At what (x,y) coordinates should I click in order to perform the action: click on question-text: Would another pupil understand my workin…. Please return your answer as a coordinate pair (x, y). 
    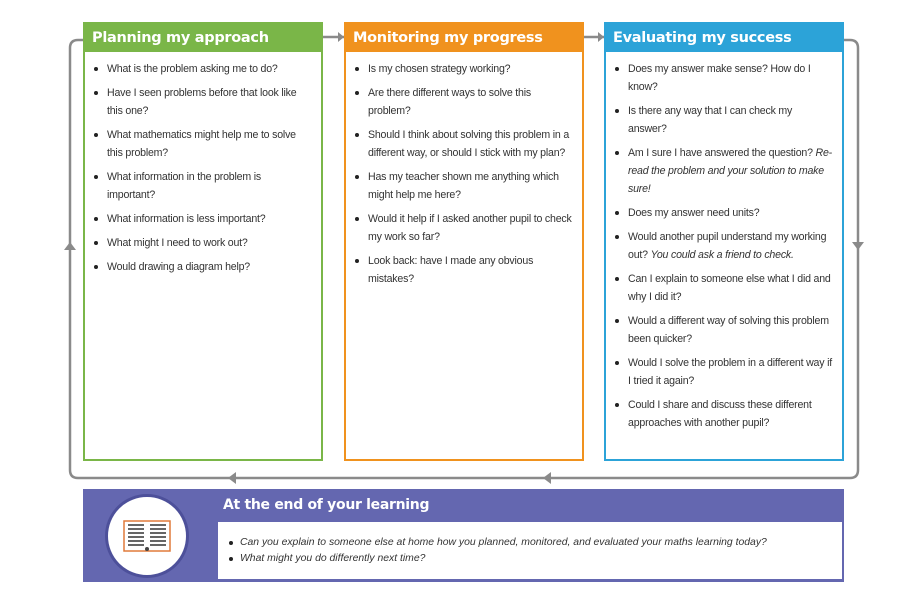
    Looking at the image, I should click on (727, 246).